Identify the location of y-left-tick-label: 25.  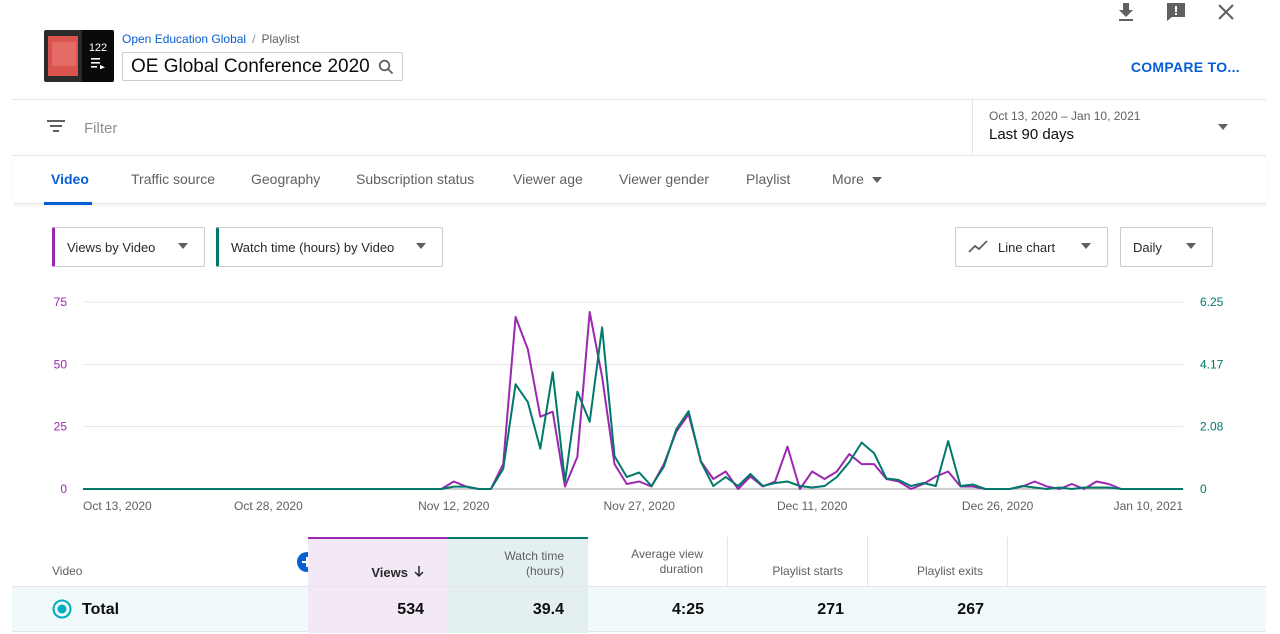
(61, 427).